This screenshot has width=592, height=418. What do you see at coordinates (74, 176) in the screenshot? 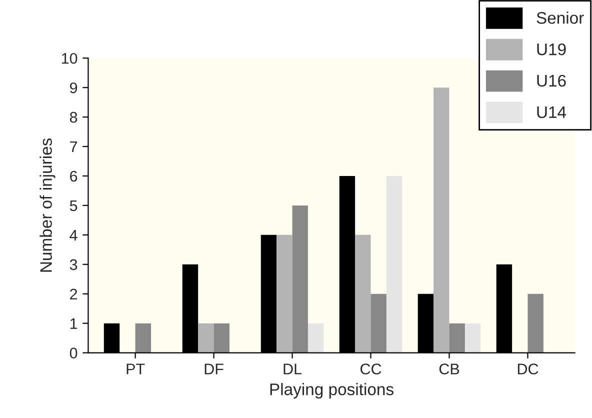
I see `y-tick-label: 6` at bounding box center [74, 176].